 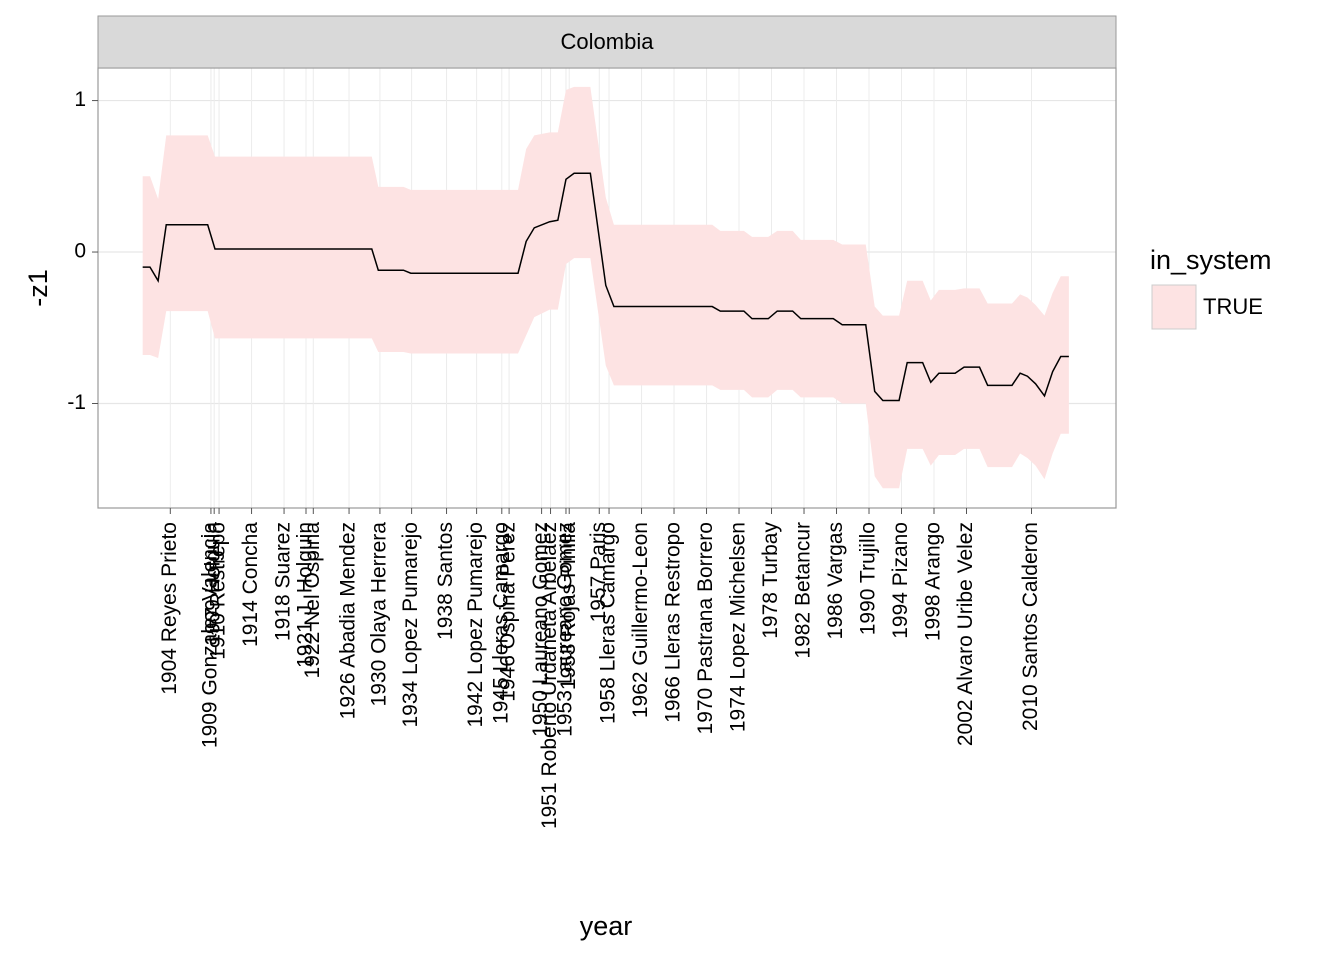 What do you see at coordinates (1211, 260) in the screenshot?
I see `legend-title: in_system` at bounding box center [1211, 260].